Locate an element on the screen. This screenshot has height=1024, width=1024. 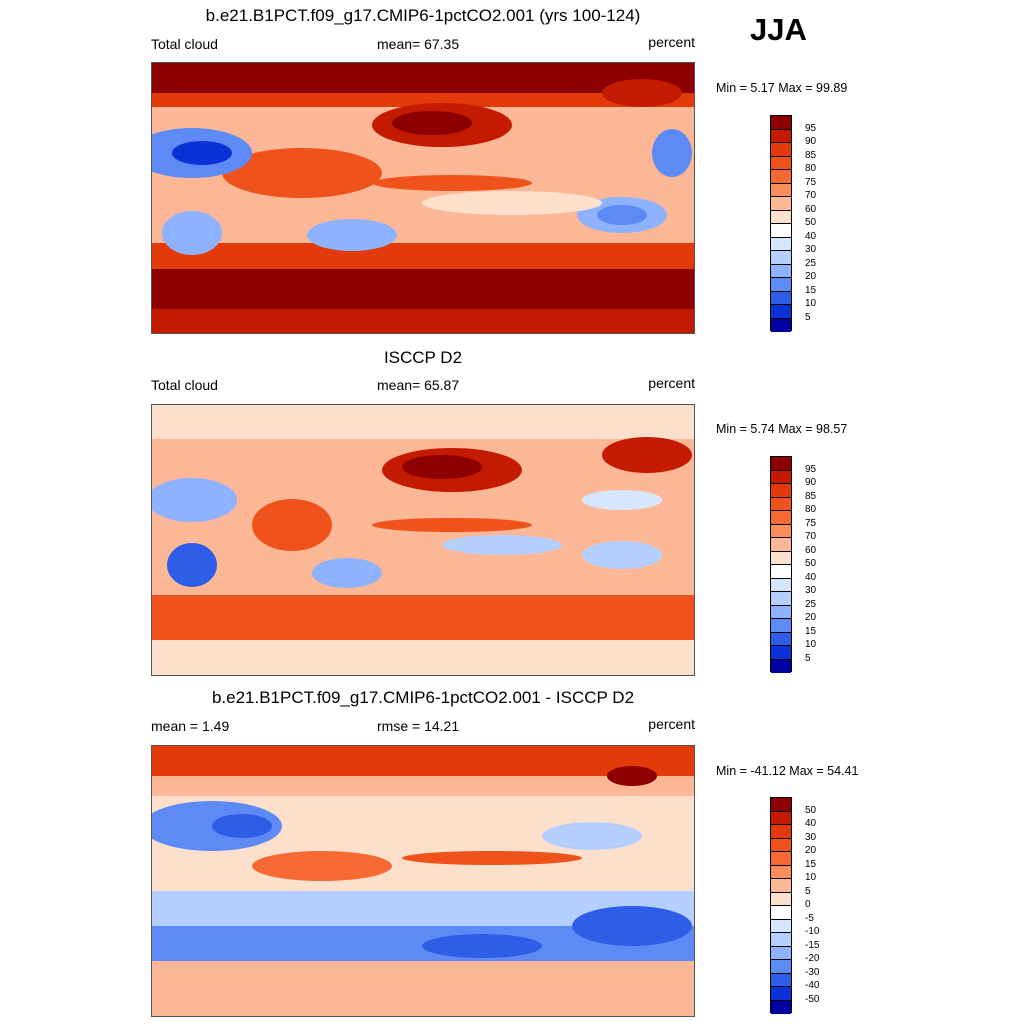
panel-1-units-label: percent is located at coordinates (671, 42).